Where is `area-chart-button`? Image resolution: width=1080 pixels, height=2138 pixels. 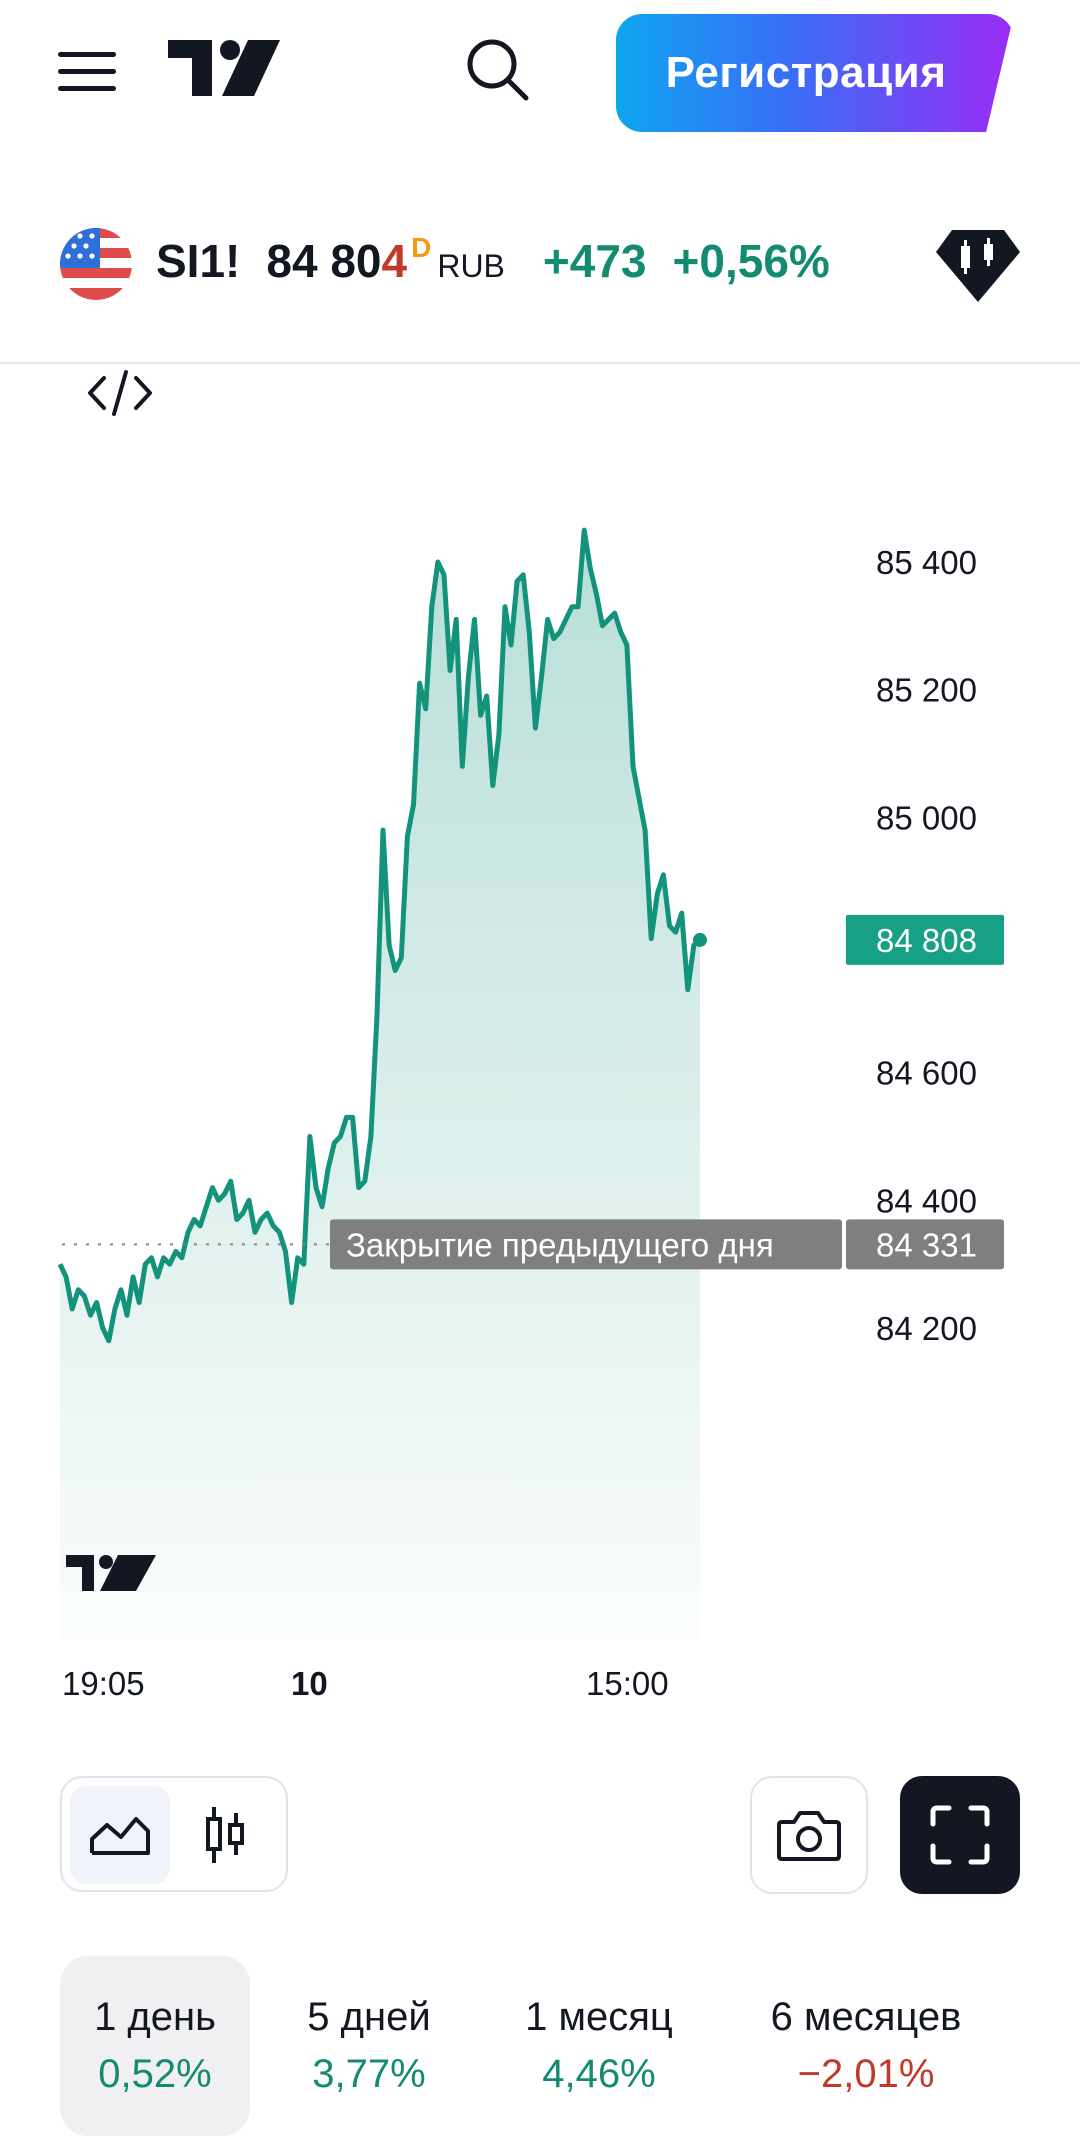
area-chart-button is located at coordinates (120, 1835).